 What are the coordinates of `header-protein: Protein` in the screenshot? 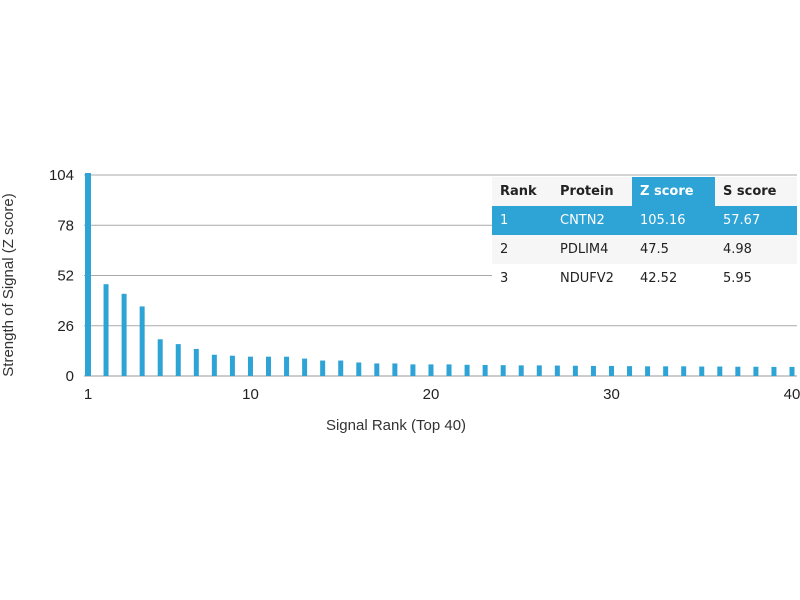 It's located at (592, 191).